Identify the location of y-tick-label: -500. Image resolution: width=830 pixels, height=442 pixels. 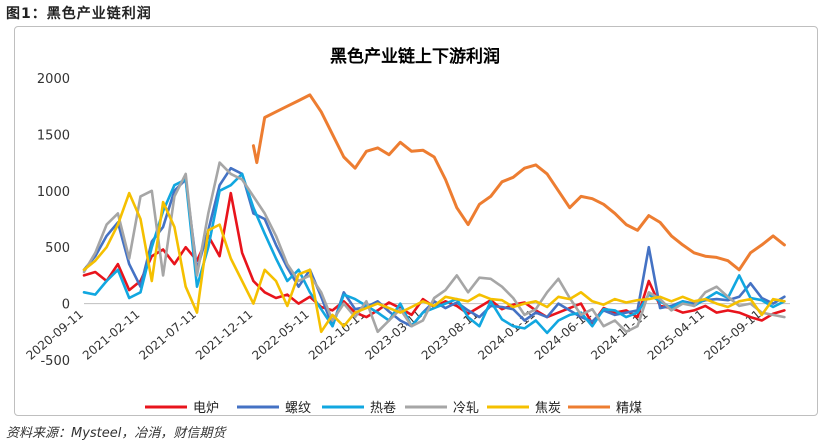
(55, 361).